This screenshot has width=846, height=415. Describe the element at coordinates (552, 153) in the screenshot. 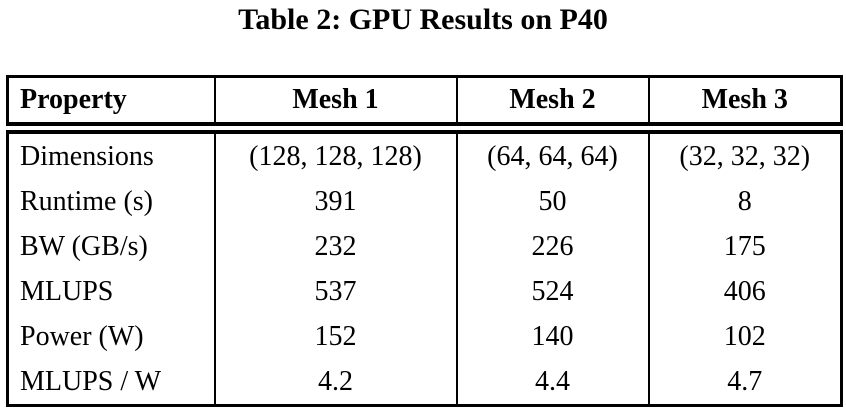

I see `value-cell: (64, 64, 64)` at that location.